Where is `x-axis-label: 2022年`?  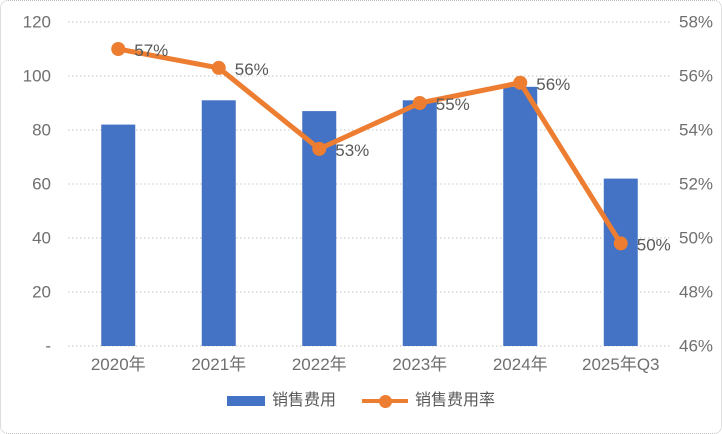
x-axis-label: 2022年 is located at coordinates (319, 364).